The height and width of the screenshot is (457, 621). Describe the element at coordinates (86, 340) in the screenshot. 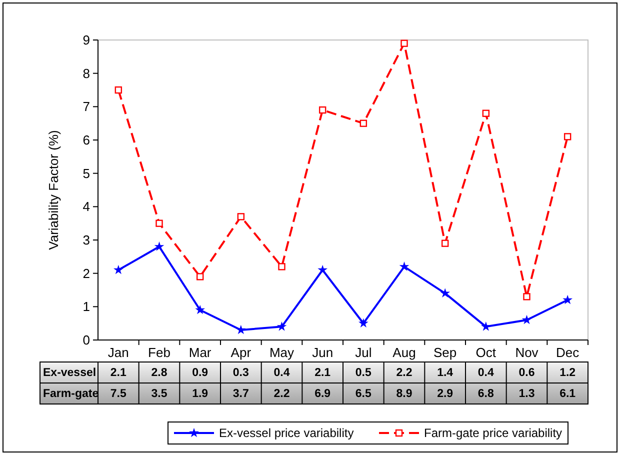

I see `y-tick-label: 0` at that location.